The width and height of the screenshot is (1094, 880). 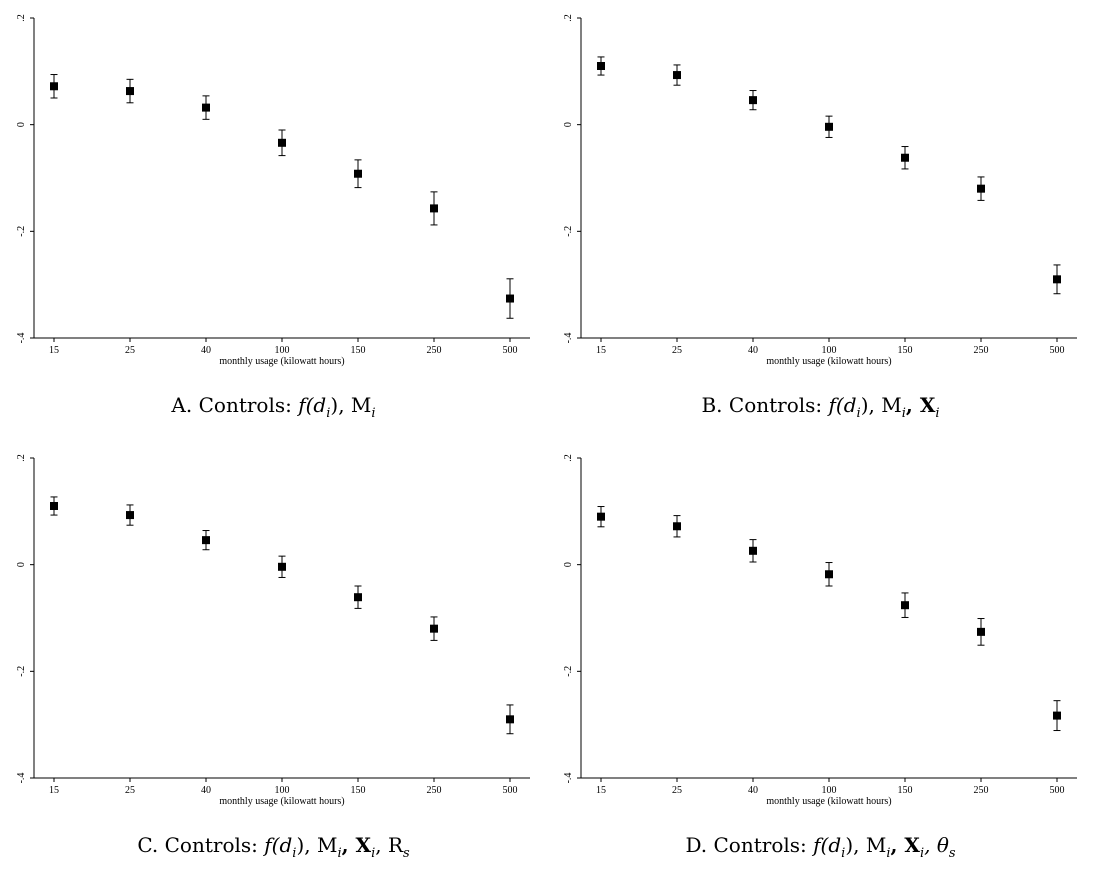 I want to click on caption-label: D., so click(x=696, y=845).